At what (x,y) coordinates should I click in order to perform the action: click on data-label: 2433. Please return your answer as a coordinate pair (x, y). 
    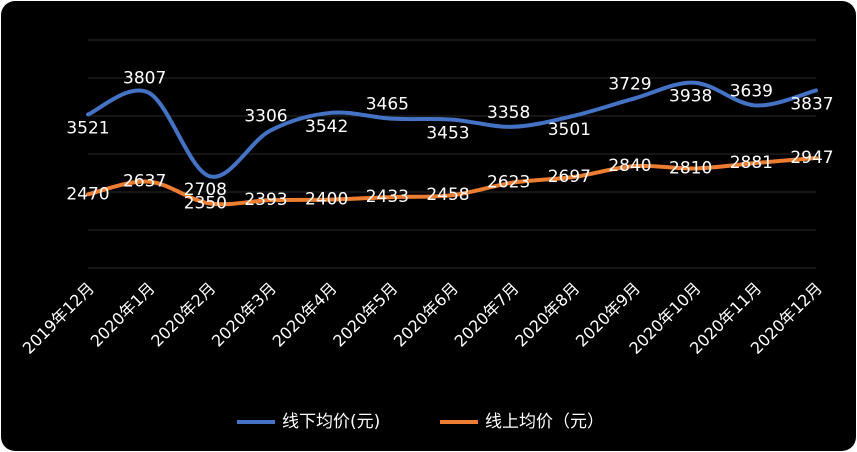
    Looking at the image, I should click on (387, 197).